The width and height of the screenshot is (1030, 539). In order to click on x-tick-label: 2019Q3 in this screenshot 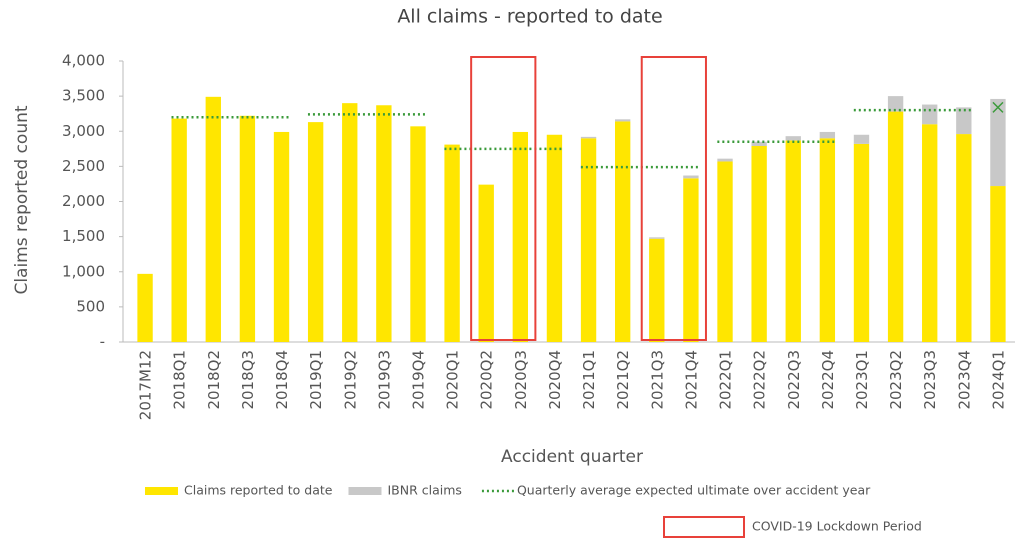, I will do `click(384, 380)`.